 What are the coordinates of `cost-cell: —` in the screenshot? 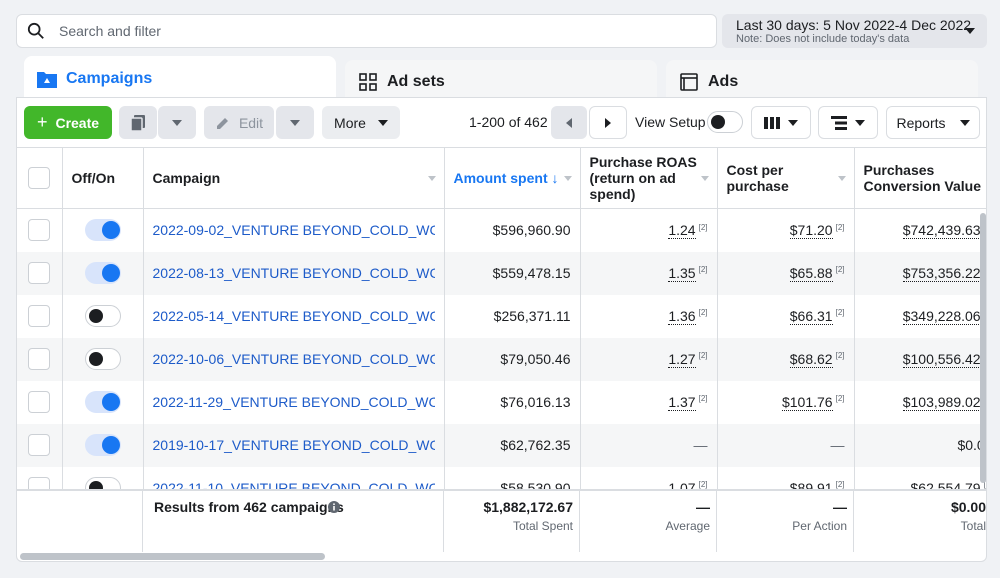 It's located at (786, 445).